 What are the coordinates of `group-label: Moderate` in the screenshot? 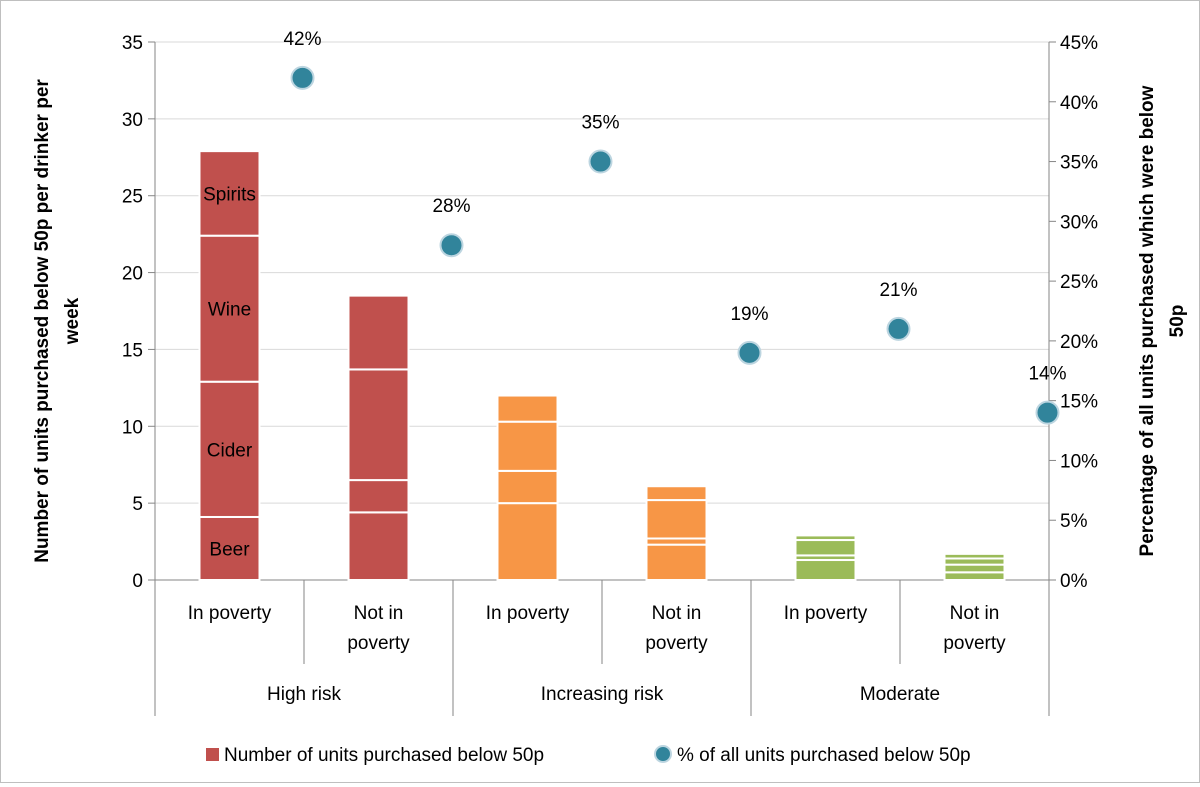 It's located at (900, 694).